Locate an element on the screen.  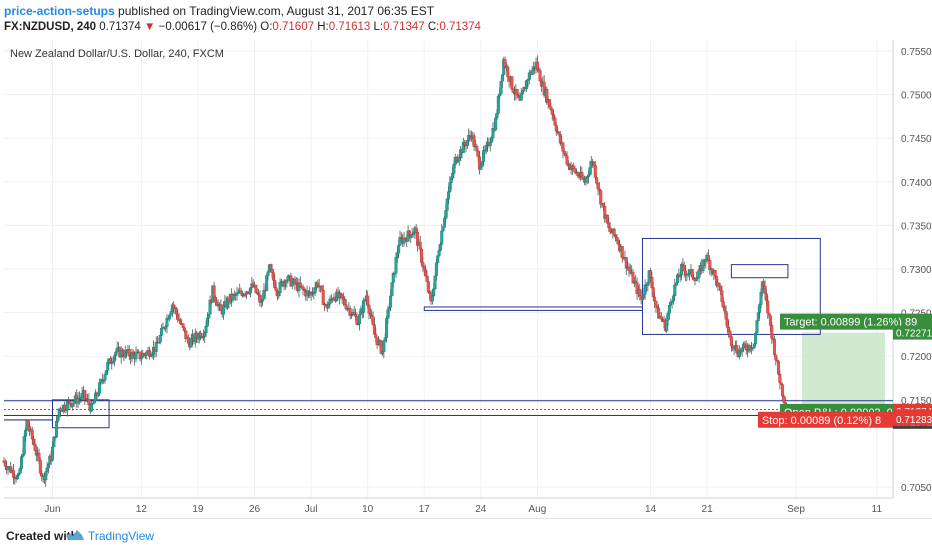
price-label: 0.71283 is located at coordinates (914, 420).